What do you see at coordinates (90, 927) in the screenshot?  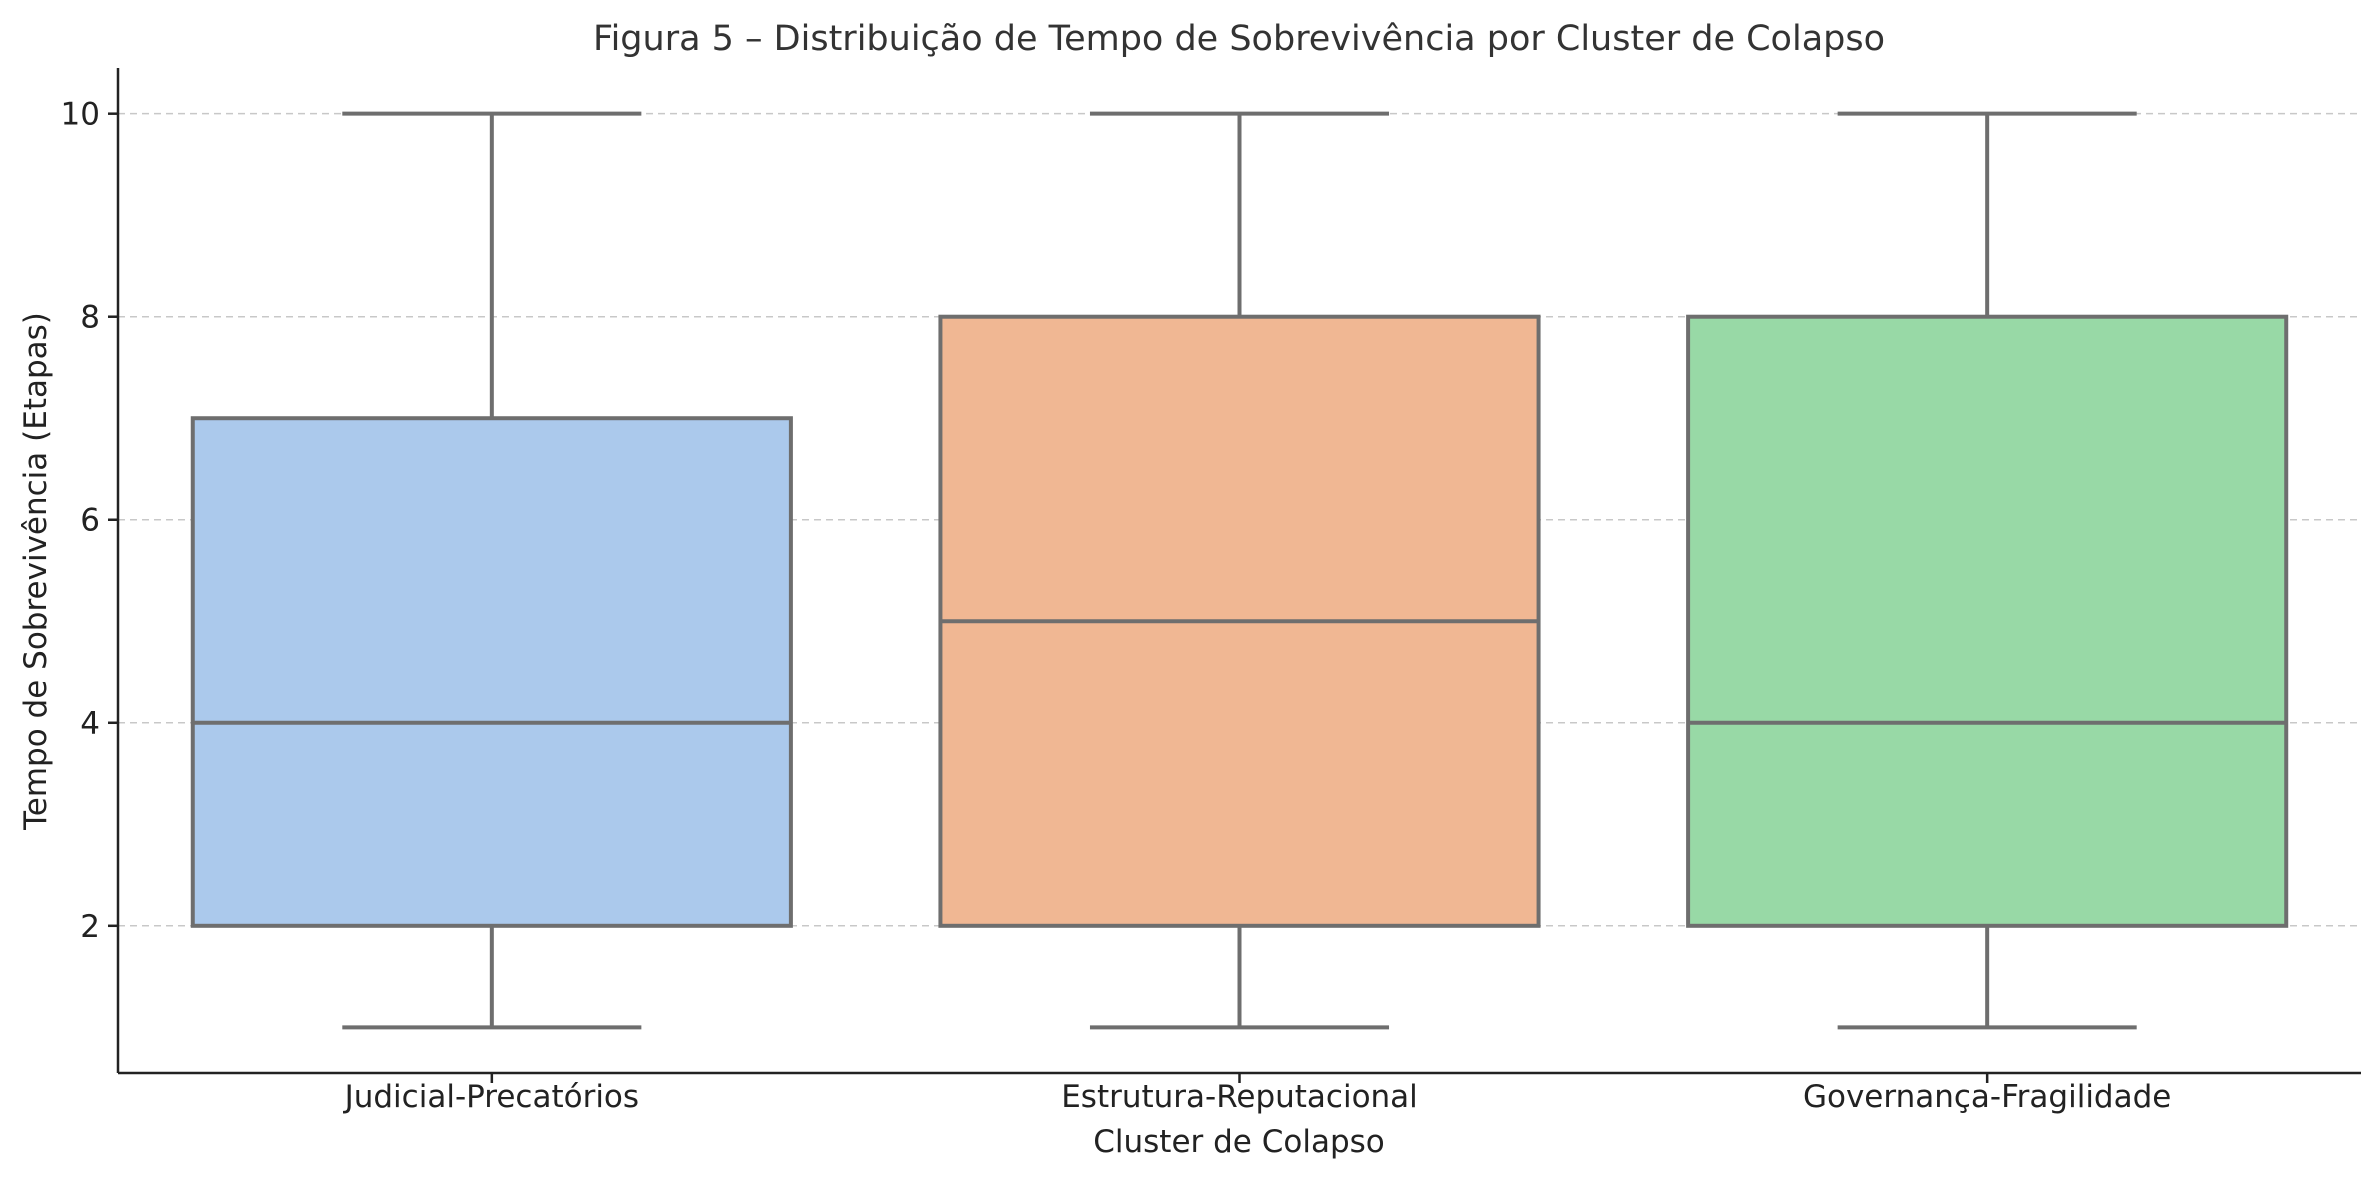 I see `y-tick-label: 2` at bounding box center [90, 927].